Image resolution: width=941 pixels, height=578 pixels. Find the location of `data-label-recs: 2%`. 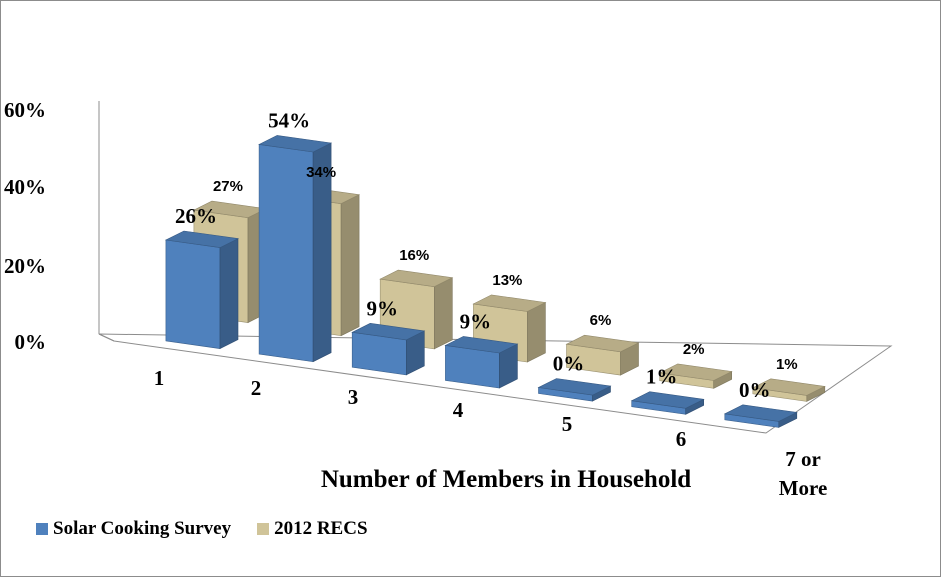

data-label-recs: 2% is located at coordinates (694, 349).